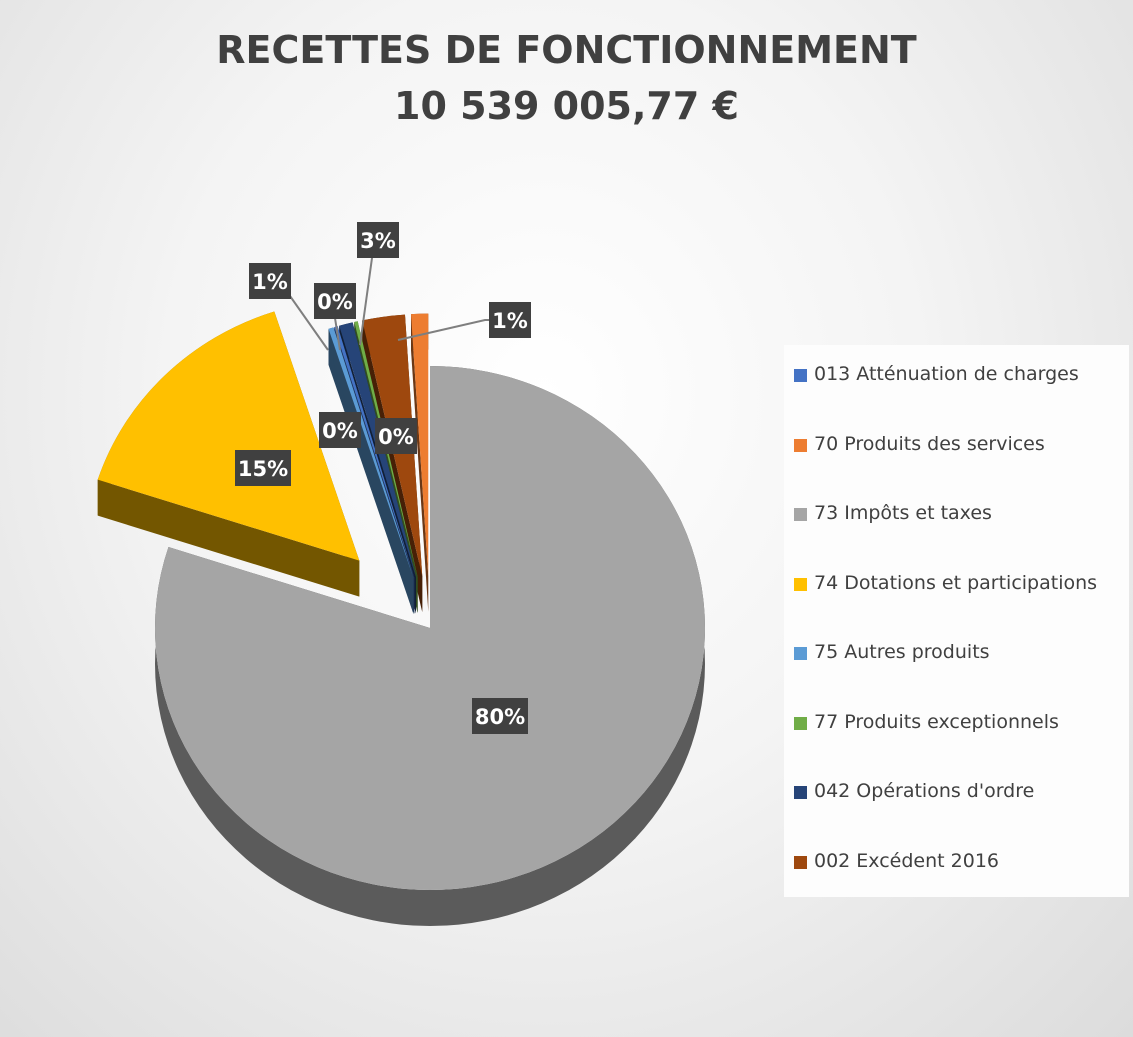  I want to click on legend-label: 75 Autres produits, so click(902, 652).